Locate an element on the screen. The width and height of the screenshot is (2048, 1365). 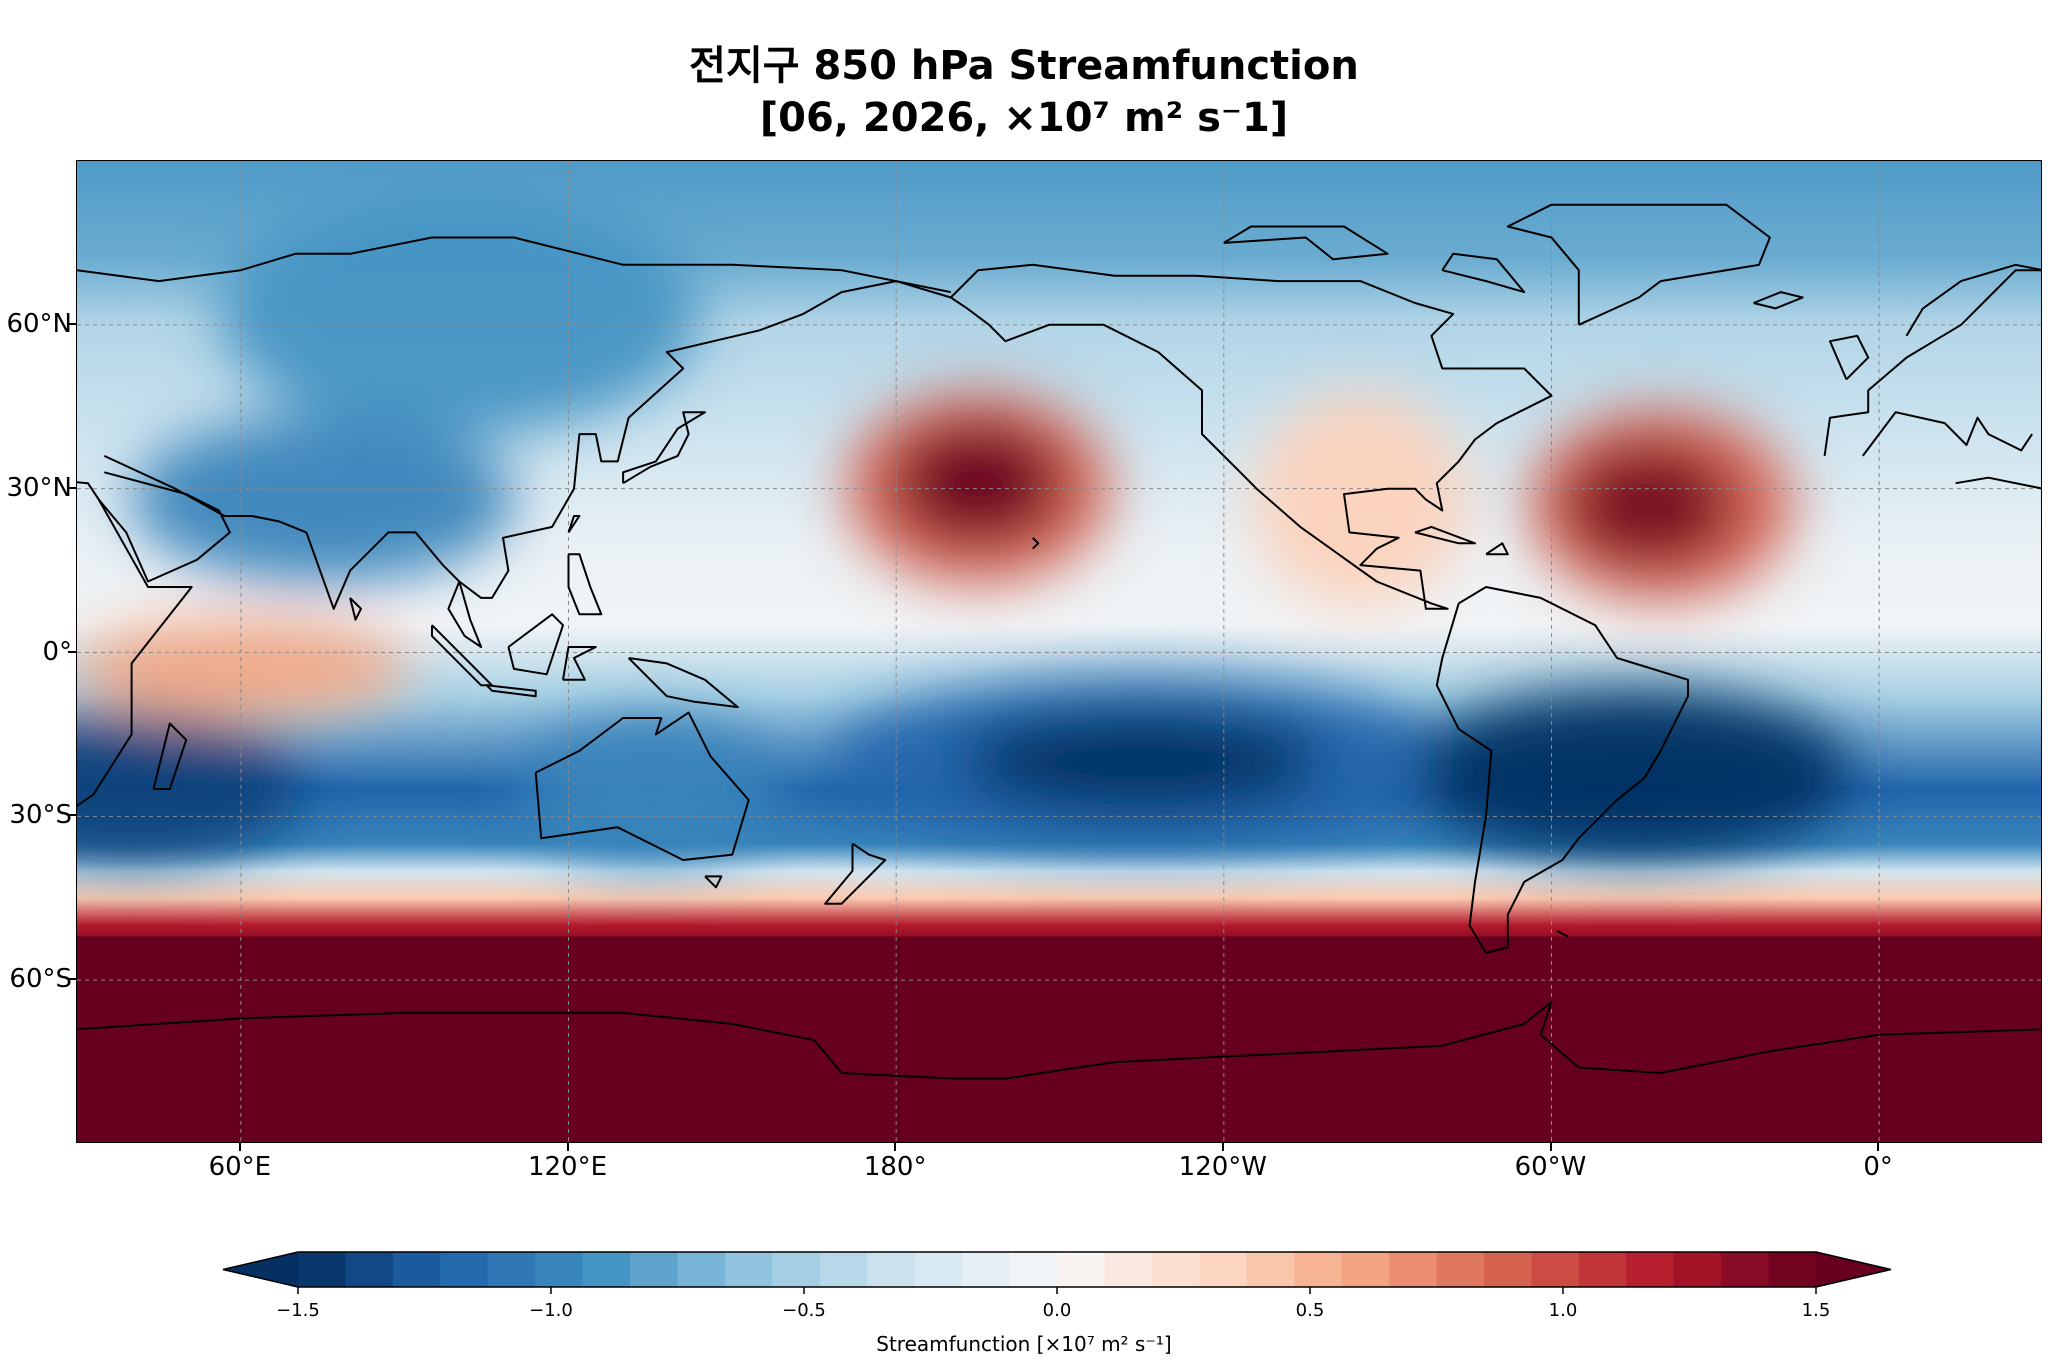
antarctic-band is located at coordinates (1059, 1039).